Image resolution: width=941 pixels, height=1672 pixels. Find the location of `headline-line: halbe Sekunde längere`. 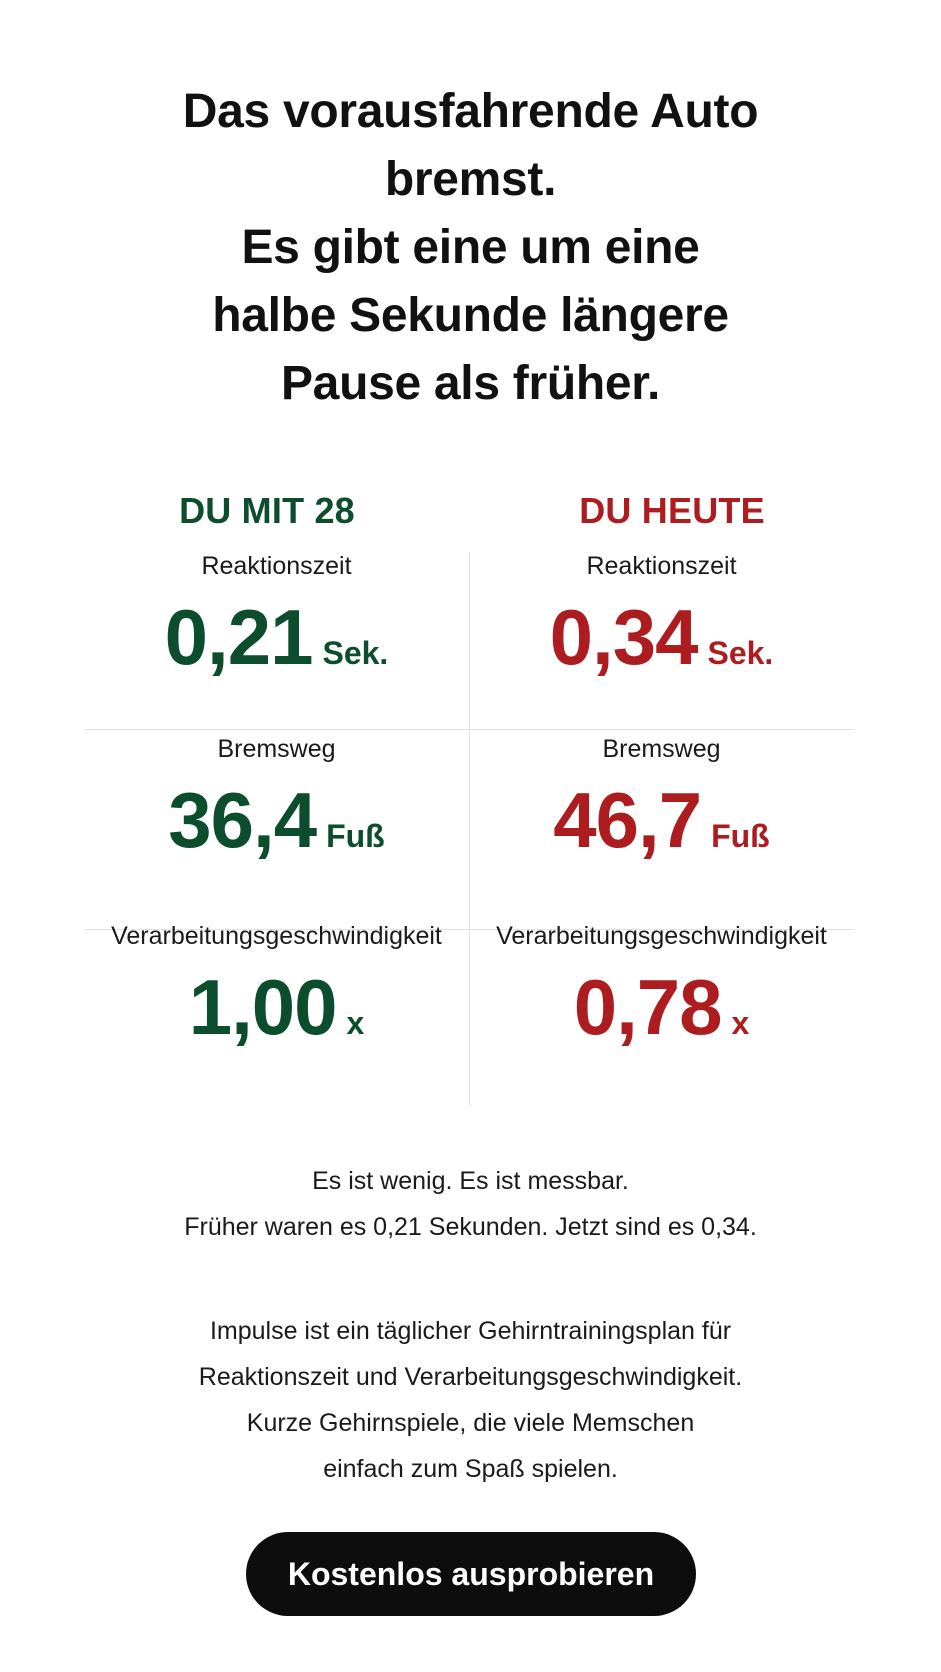

headline-line: halbe Sekunde längere is located at coordinates (470, 315).